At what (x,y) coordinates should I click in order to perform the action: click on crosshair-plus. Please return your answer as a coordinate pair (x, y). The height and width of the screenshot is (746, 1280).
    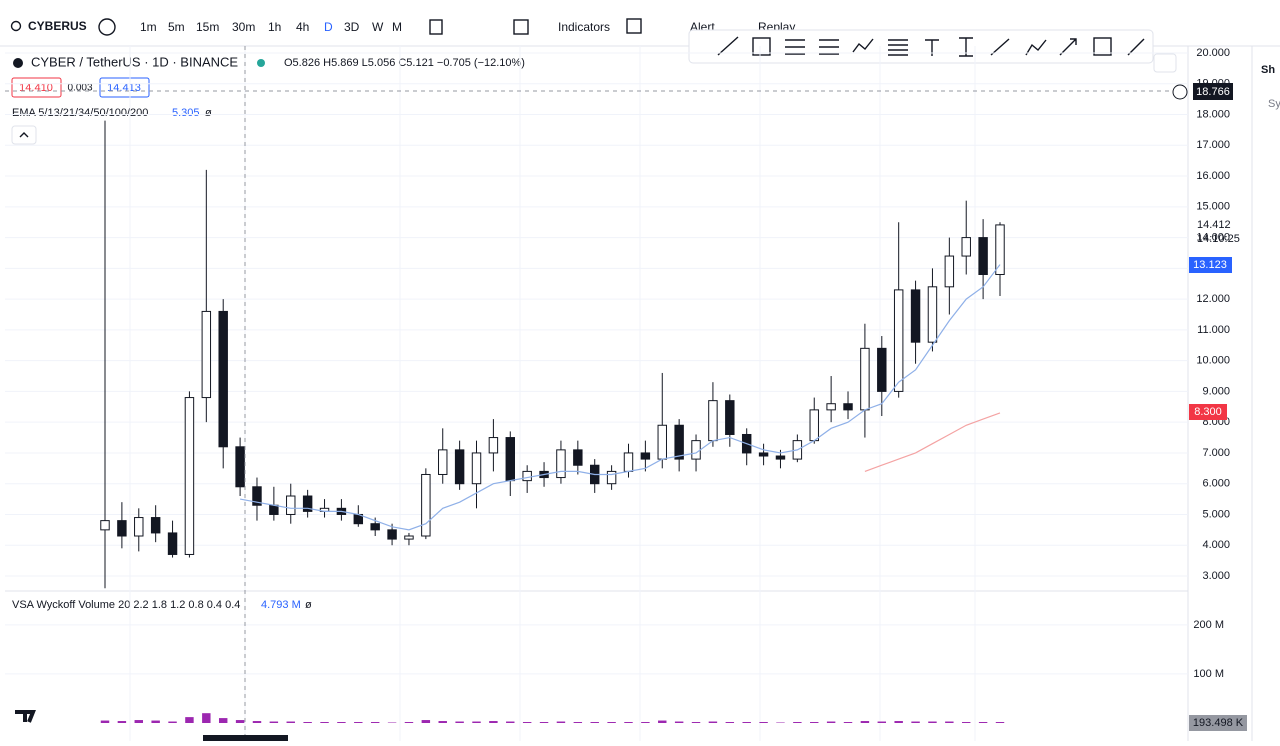
    Looking at the image, I should click on (1180, 92).